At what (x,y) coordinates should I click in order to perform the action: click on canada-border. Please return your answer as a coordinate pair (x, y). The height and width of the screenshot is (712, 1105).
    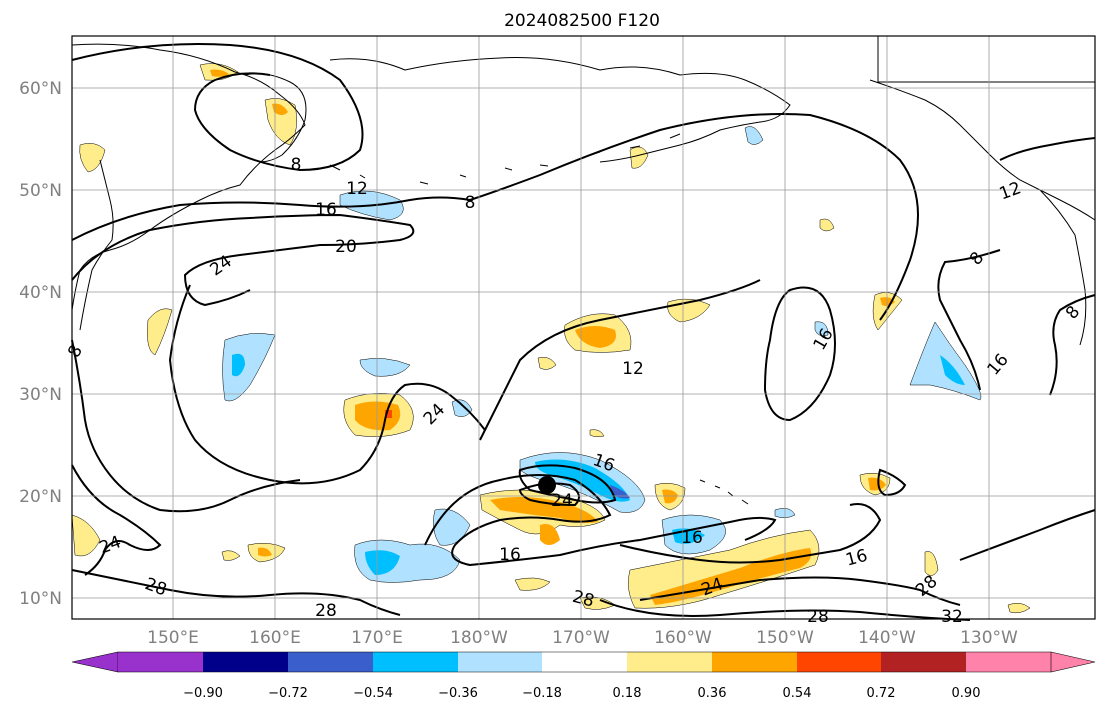
    Looking at the image, I should click on (986, 59).